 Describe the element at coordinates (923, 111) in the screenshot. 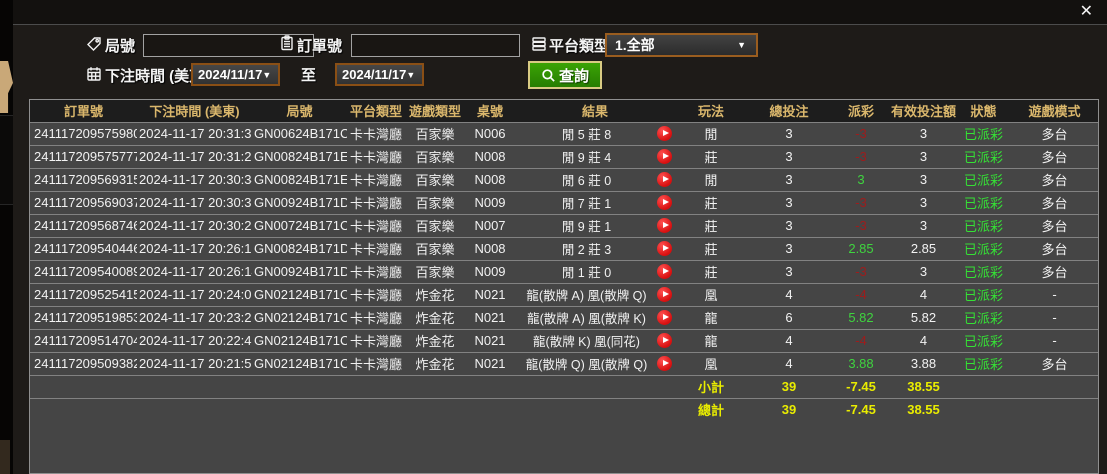

I see `header-valid-bet: 有效投注額` at that location.